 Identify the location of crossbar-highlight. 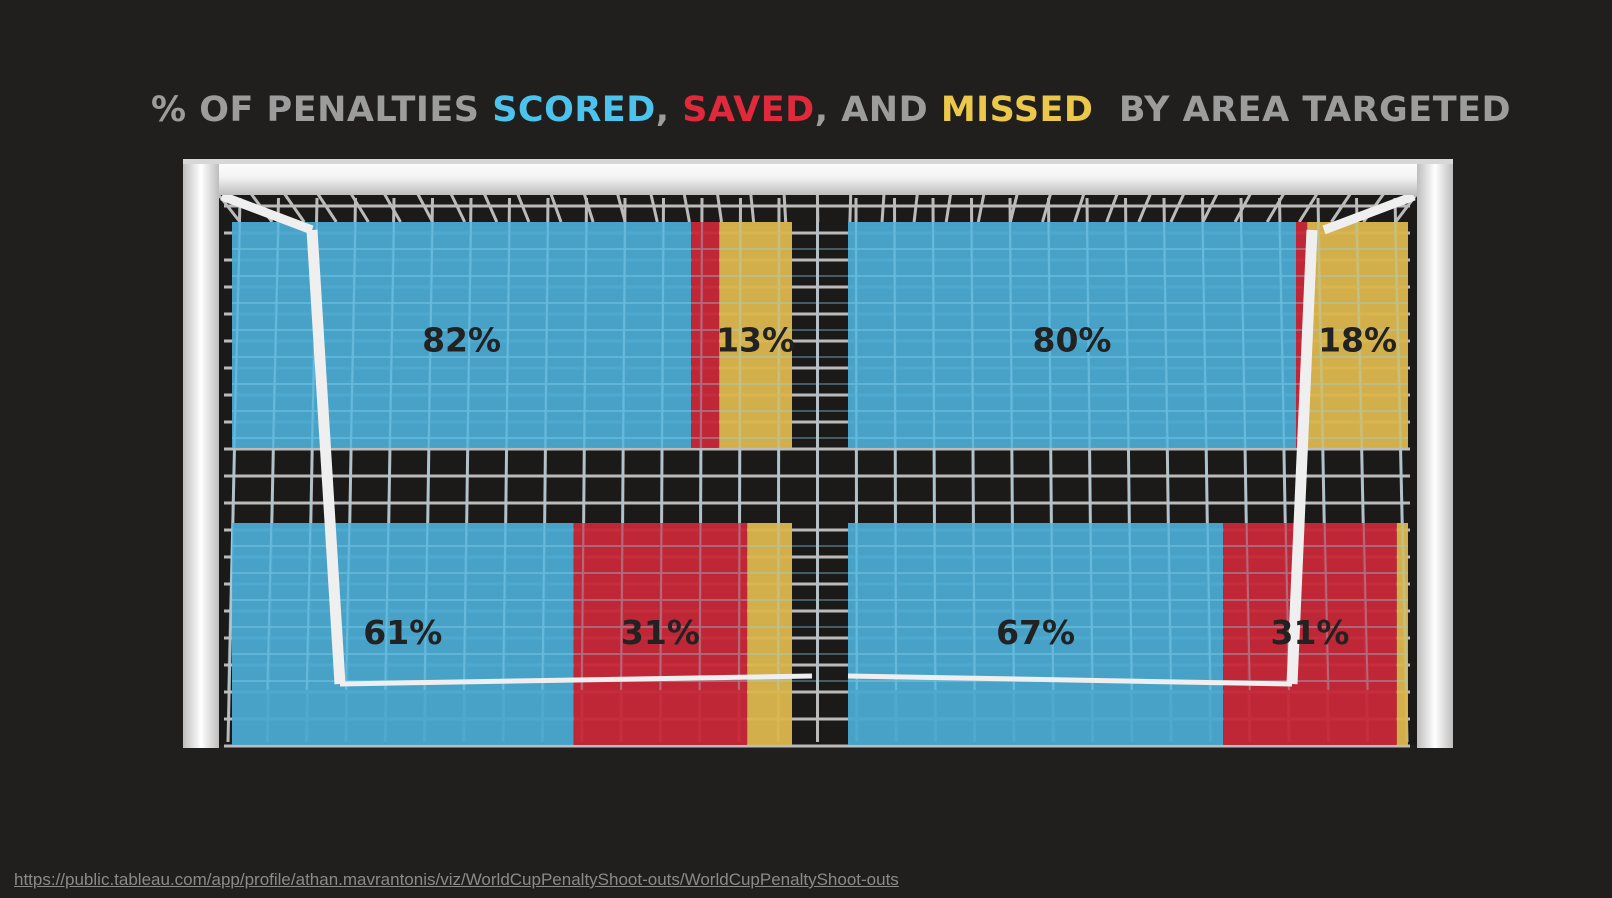
(818, 161).